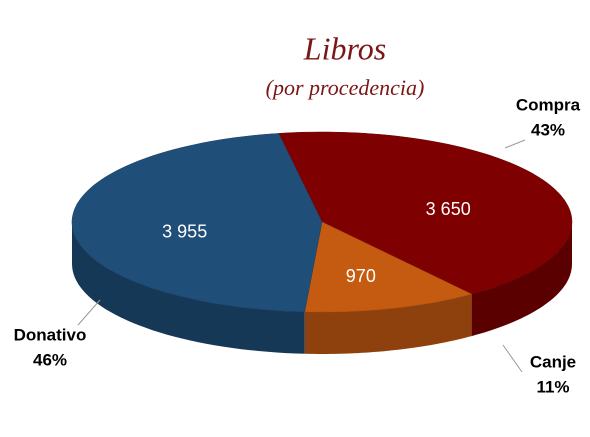  Describe the element at coordinates (344, 48) in the screenshot. I see `chart-title: Libros` at that location.